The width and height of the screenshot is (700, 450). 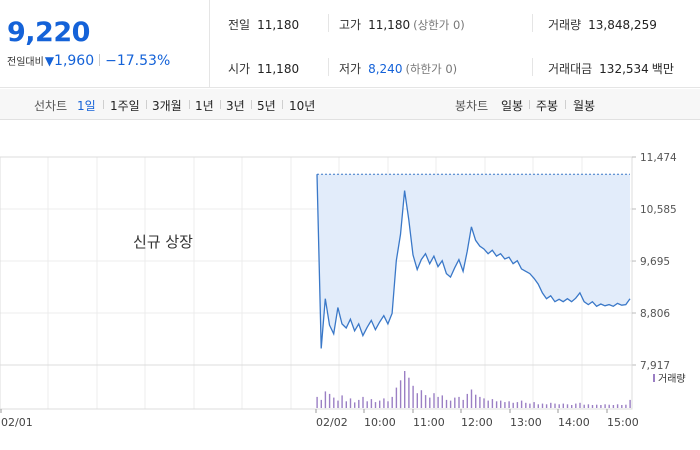 What do you see at coordinates (100, 60) in the screenshot?
I see `change-divider` at bounding box center [100, 60].